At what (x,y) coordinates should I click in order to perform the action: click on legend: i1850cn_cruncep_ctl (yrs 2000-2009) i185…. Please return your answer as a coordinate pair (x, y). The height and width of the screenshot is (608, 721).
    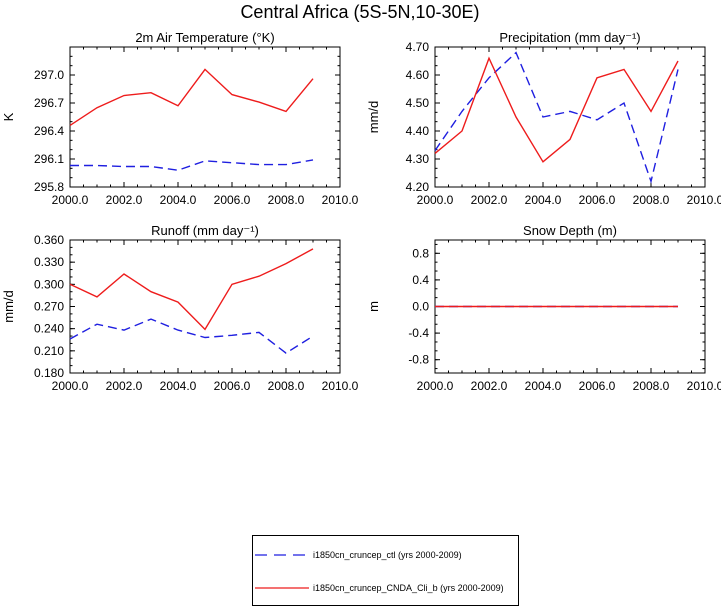
    Looking at the image, I should click on (385, 570).